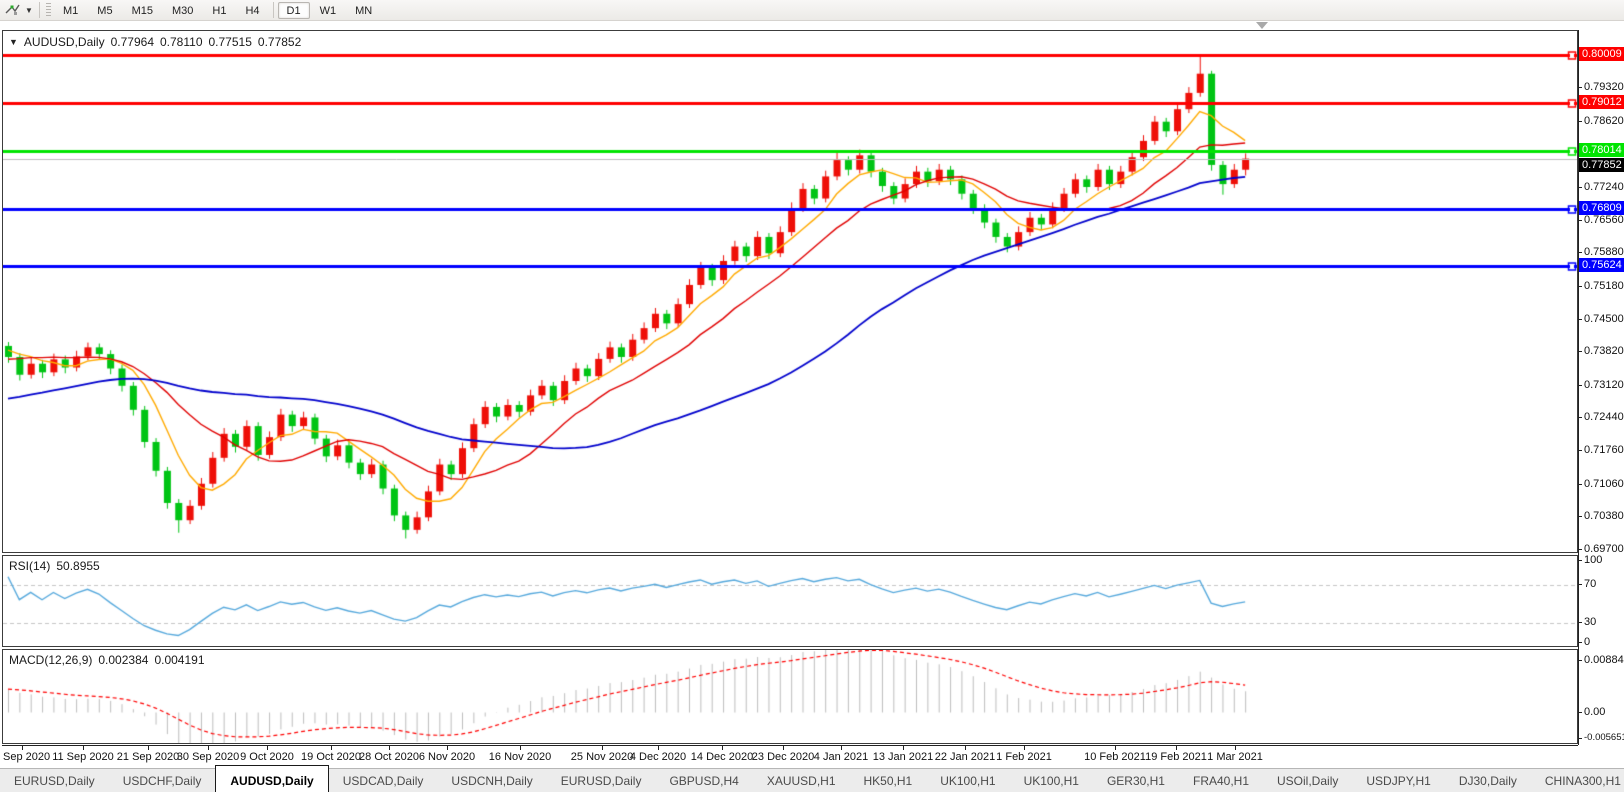  What do you see at coordinates (1593, 560) in the screenshot?
I see `rsi-axis-label: 100` at bounding box center [1593, 560].